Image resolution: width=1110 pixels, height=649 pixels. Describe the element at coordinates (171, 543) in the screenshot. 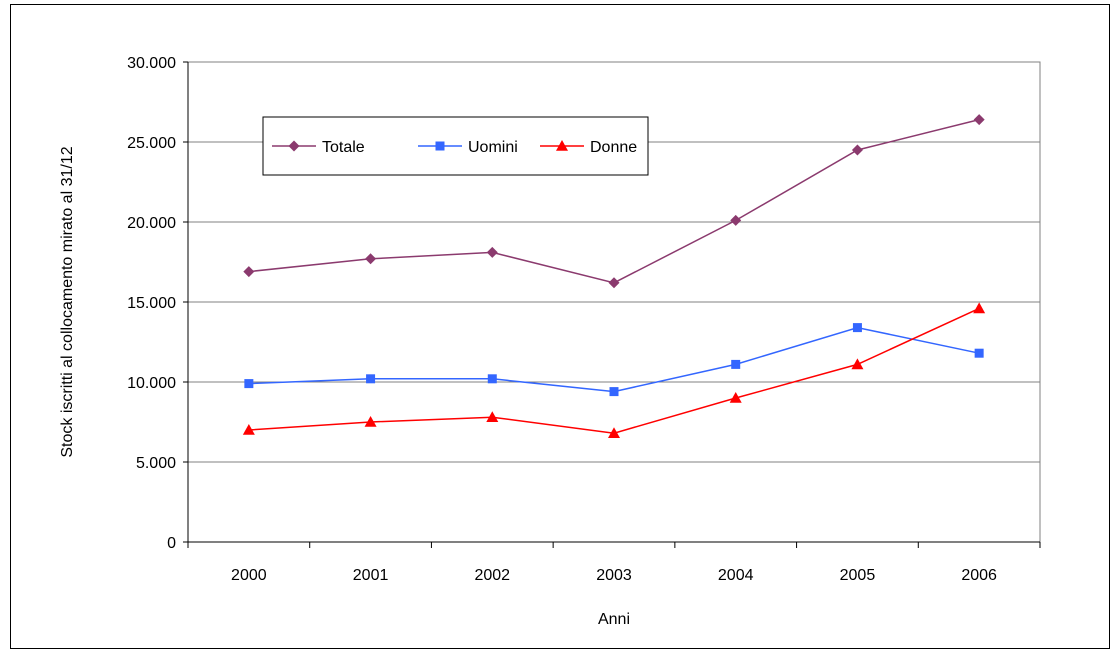

I see `y-tick-label: 0` at that location.